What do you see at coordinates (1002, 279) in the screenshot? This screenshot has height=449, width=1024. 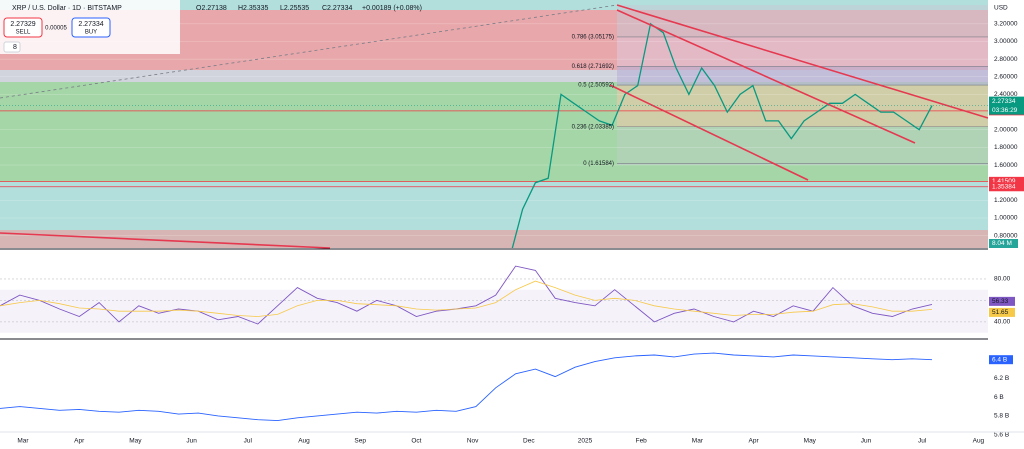 I see `y-tick-label: 80.00` at bounding box center [1002, 279].